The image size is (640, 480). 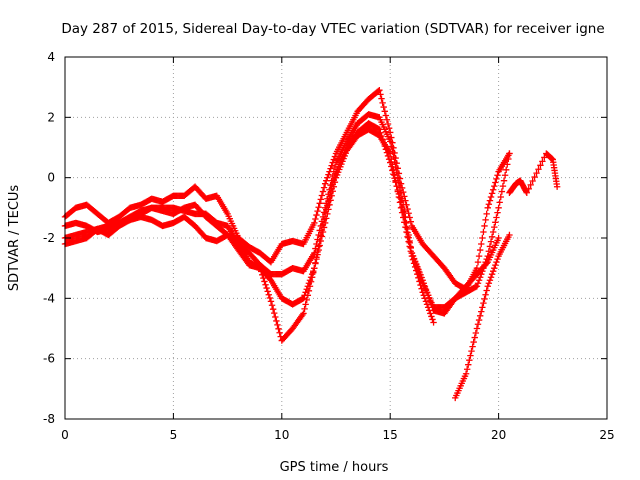 What do you see at coordinates (606, 435) in the screenshot?
I see `x-tick-label: 25` at bounding box center [606, 435].